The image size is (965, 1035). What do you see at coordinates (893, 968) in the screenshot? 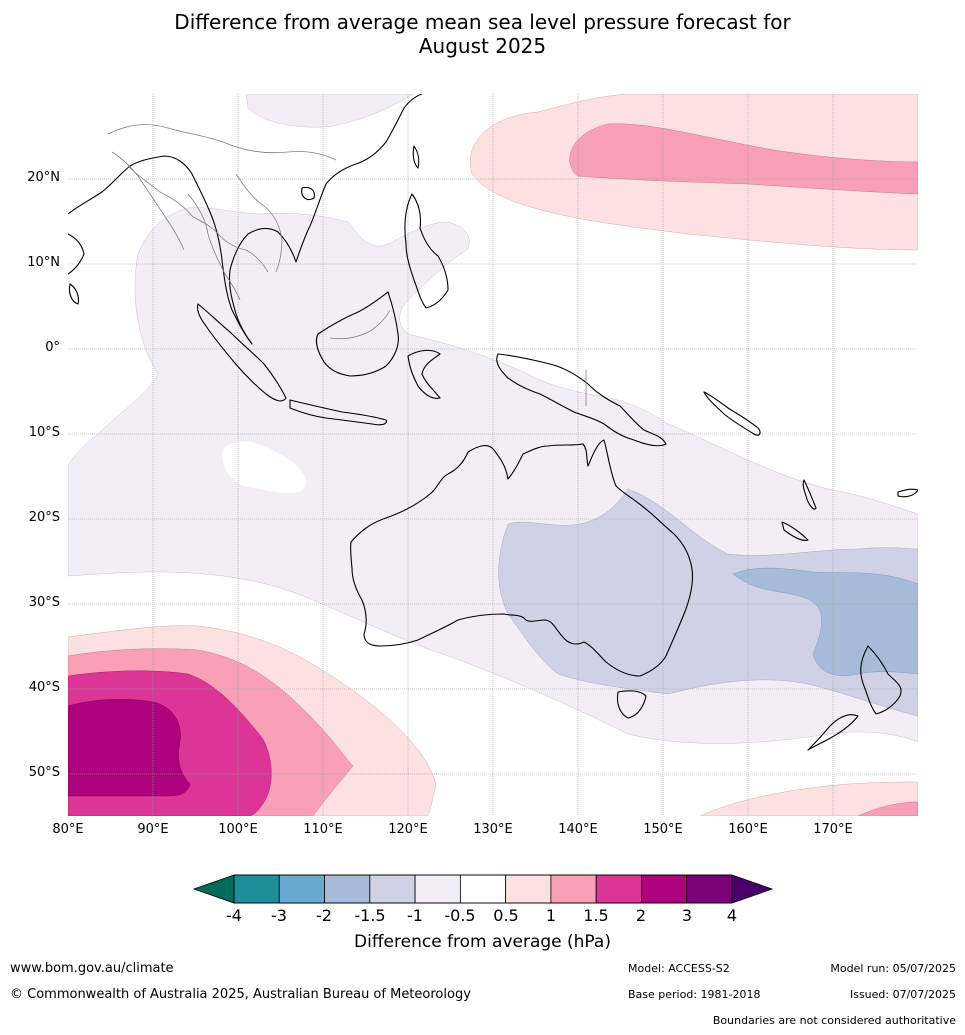
I see `footer-model-run: Model run: 05/07/2025` at bounding box center [893, 968].